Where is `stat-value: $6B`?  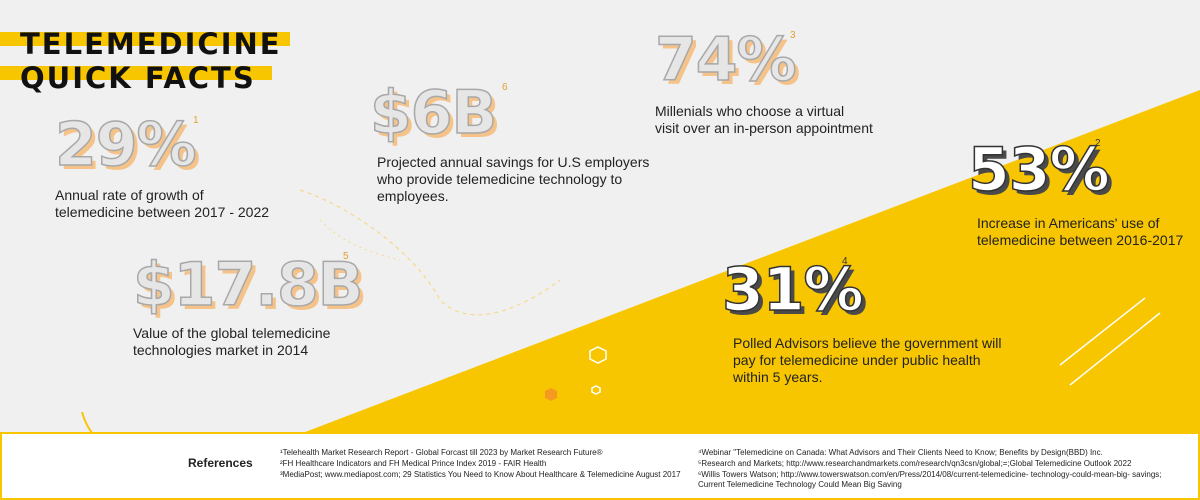
stat-value: $6B is located at coordinates (433, 113).